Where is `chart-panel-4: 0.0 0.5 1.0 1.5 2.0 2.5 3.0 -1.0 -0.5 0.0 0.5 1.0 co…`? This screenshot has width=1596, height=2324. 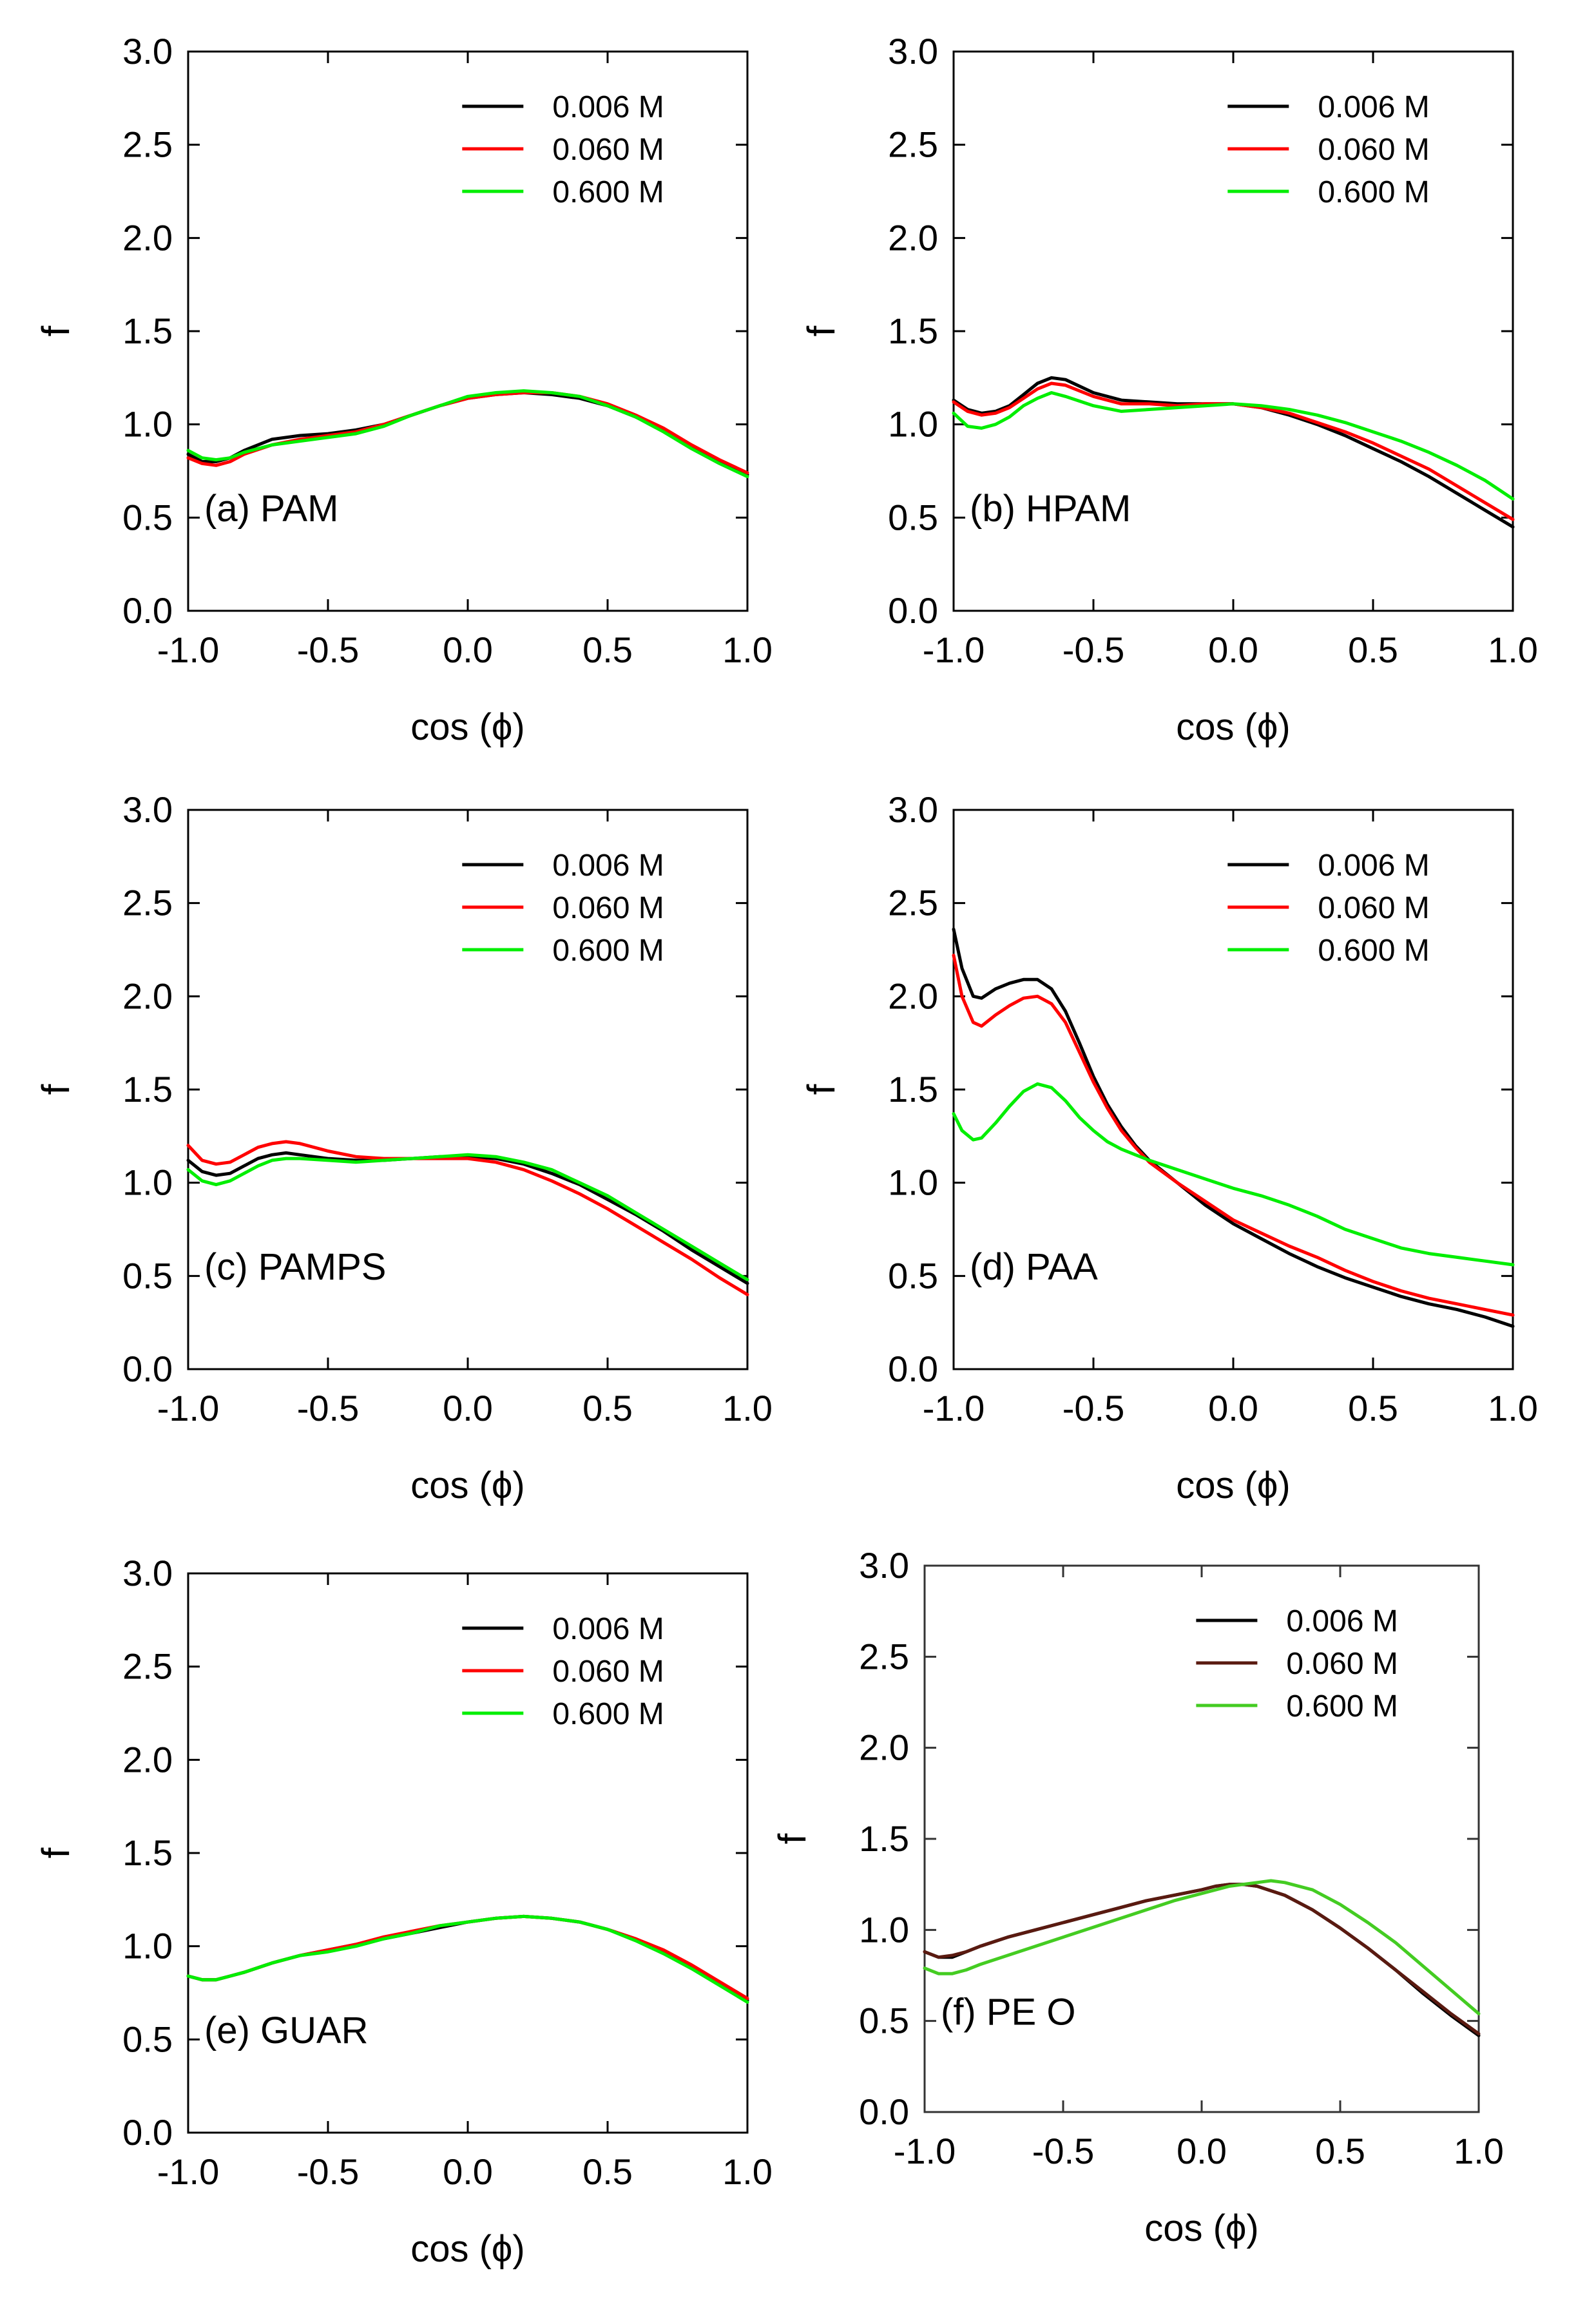
chart-panel-4: 0.0 0.5 1.0 1.5 2.0 2.5 3.0 -1.0 -0.5 0.0 0.5 1.0 co… is located at coordinates (1169, 1147).